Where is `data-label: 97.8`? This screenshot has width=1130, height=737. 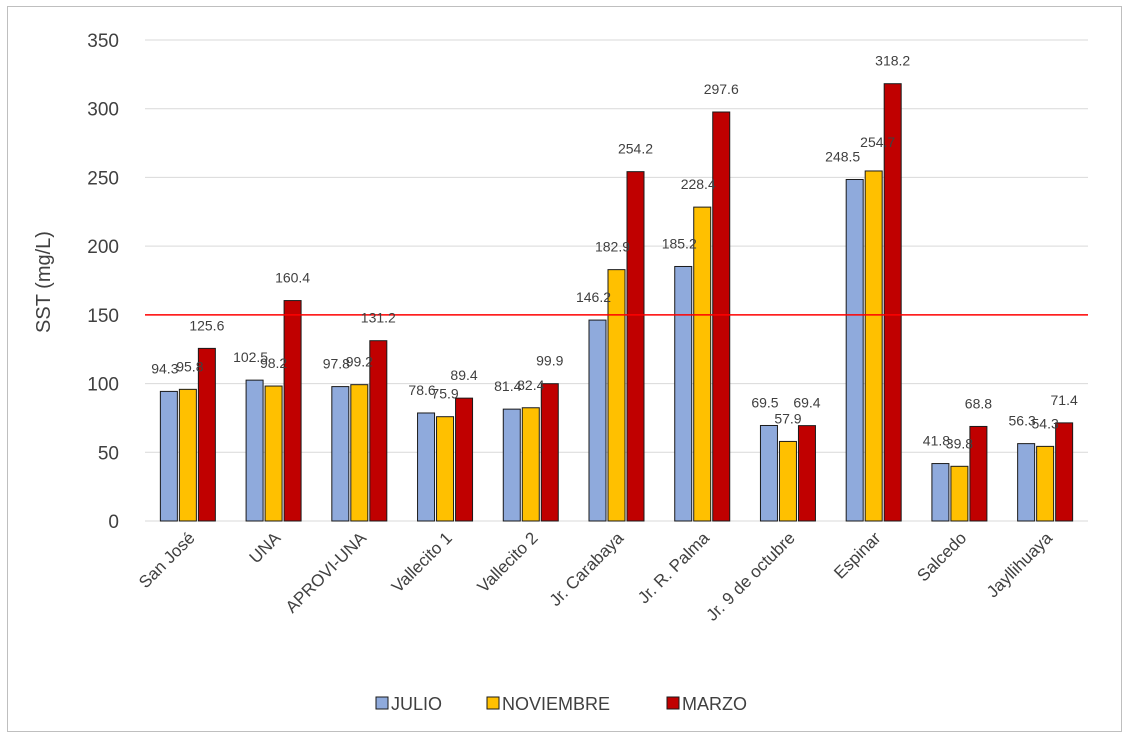
data-label: 97.8 is located at coordinates (336, 364).